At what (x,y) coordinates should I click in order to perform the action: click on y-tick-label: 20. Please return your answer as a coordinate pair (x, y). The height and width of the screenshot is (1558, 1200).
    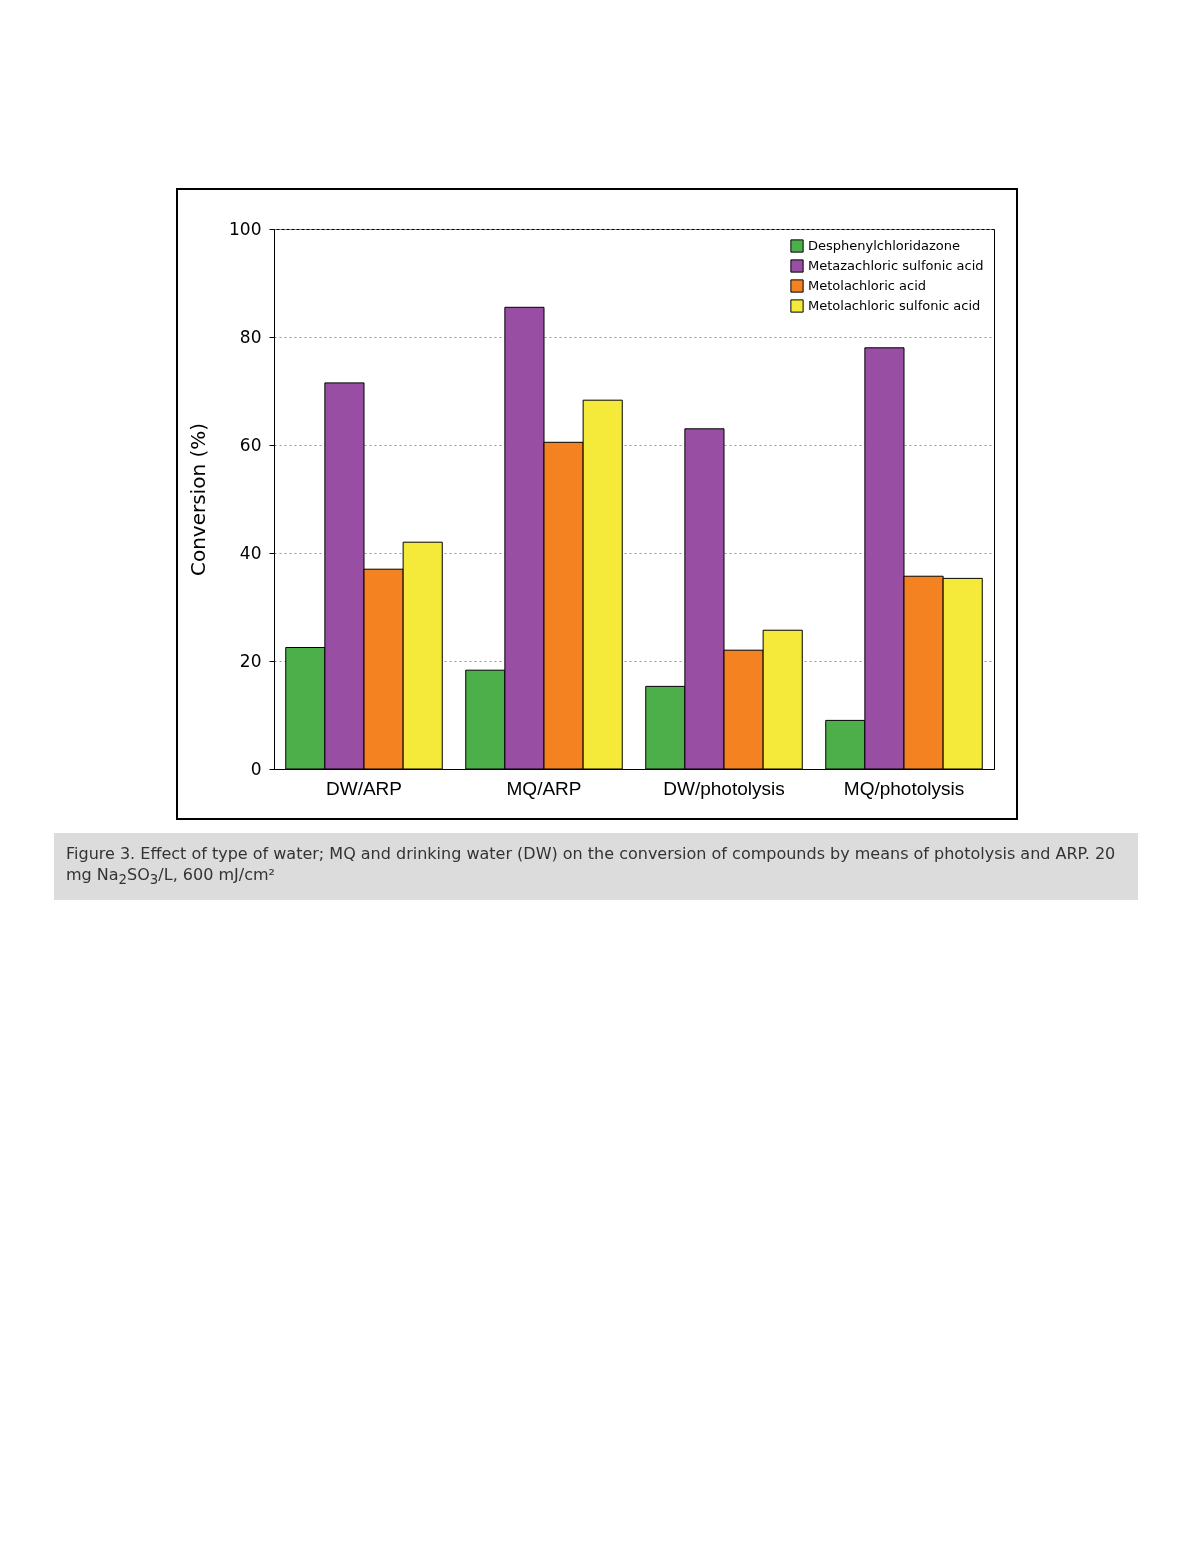
    Looking at the image, I should click on (250, 660).